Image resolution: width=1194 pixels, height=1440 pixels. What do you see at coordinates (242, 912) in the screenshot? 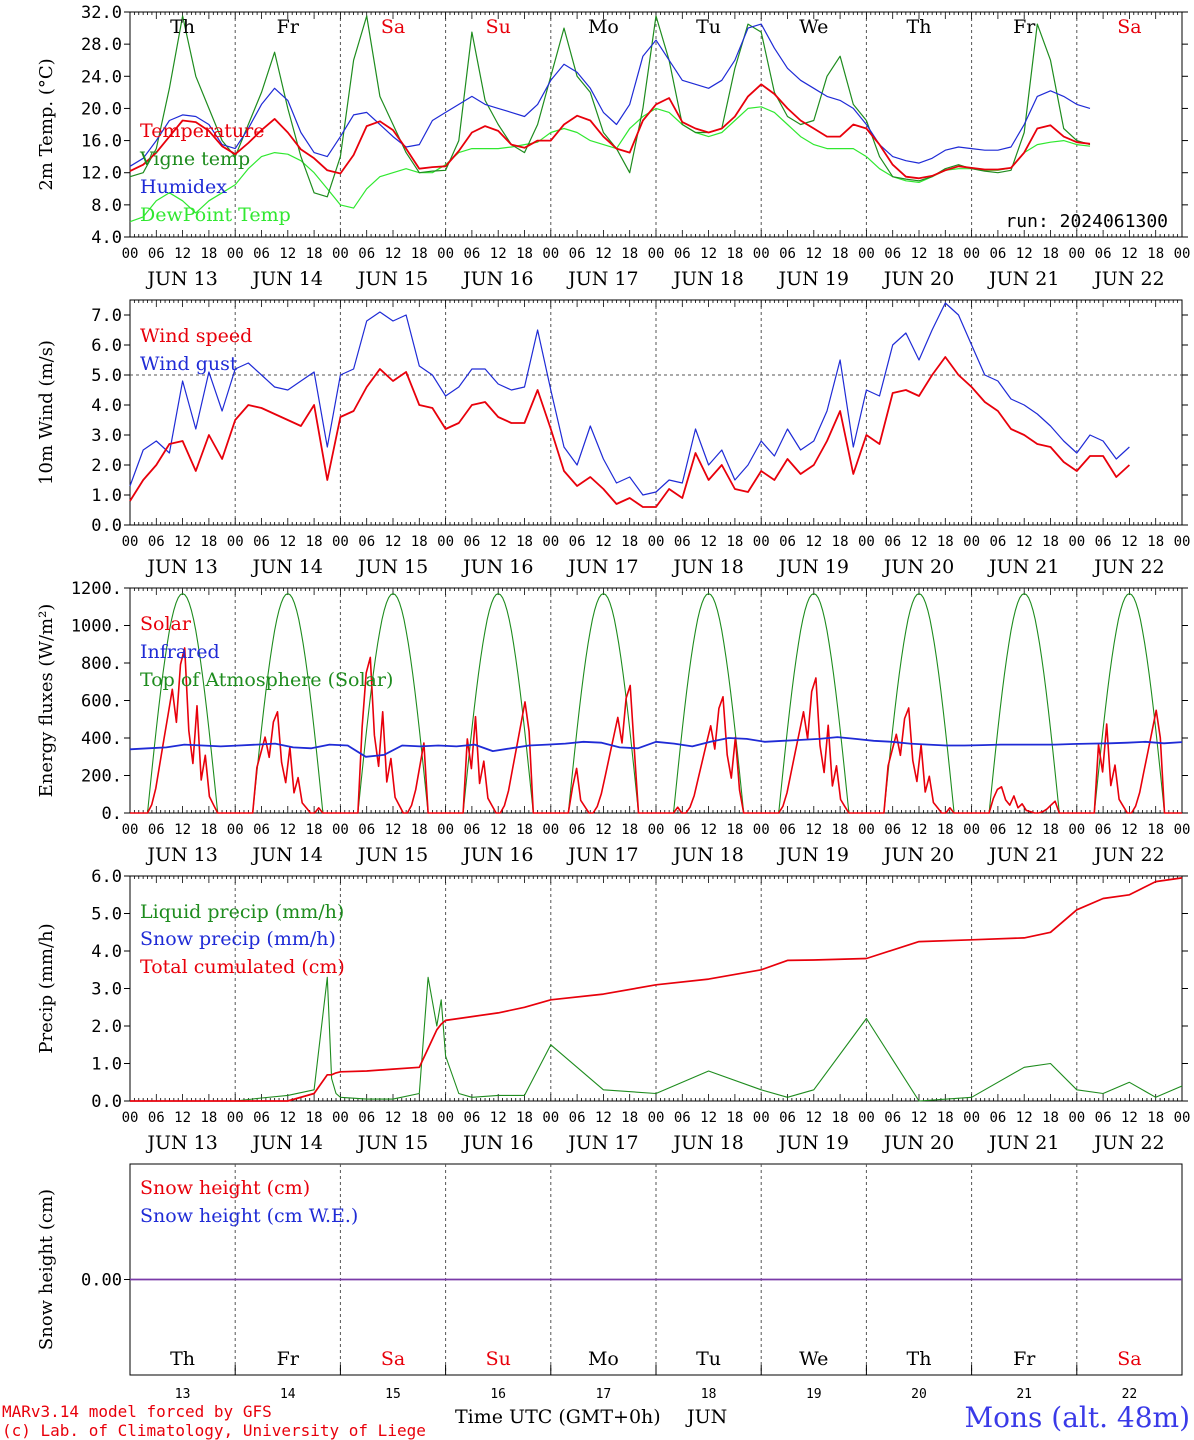
I see `legend-entry: Liquid precip (mm/h)` at bounding box center [242, 912].